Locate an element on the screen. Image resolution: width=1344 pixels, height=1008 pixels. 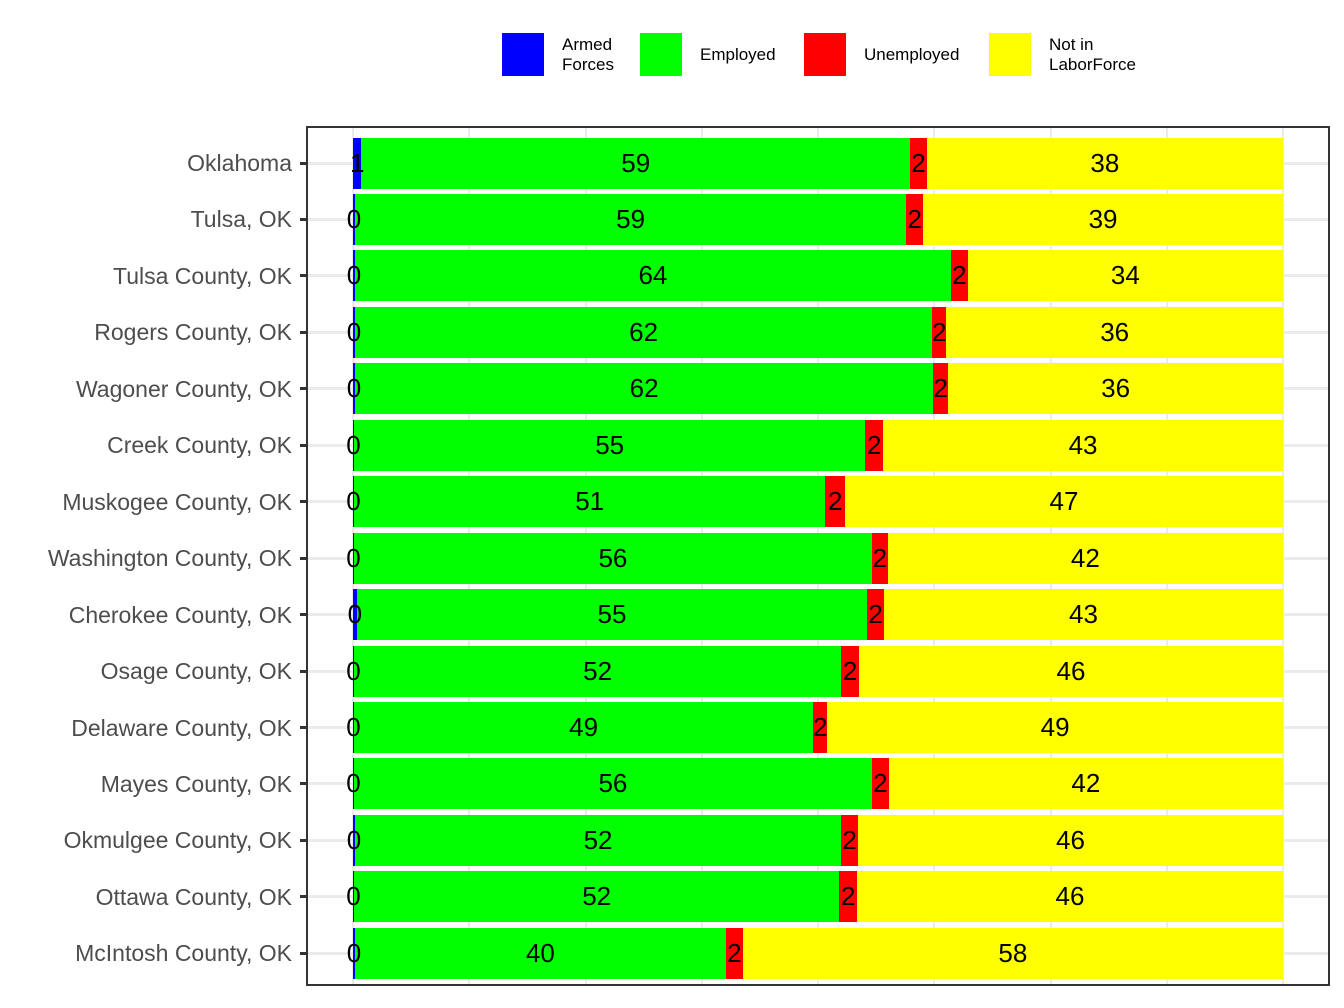
bar-value-label: 51 is located at coordinates (590, 501).